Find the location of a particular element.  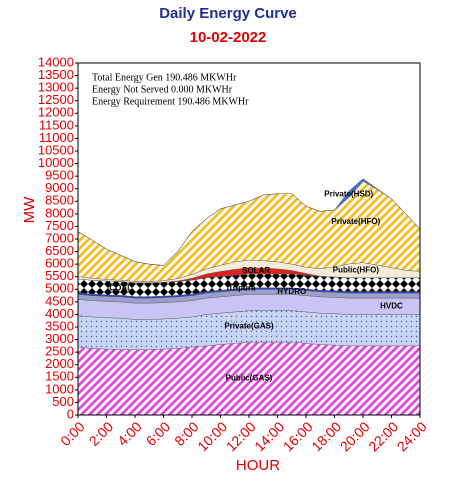

y-tick-label: 8000 is located at coordinates (59, 212).